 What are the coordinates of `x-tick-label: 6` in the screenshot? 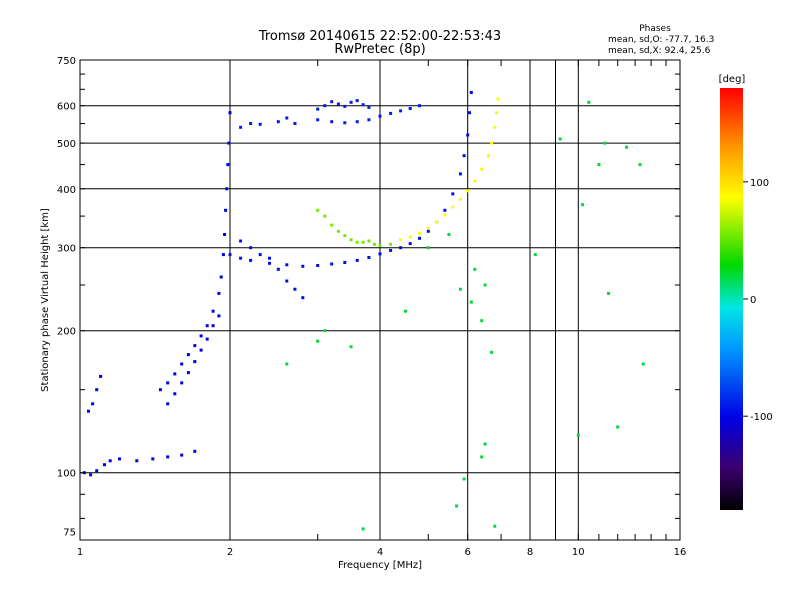 It's located at (468, 552).